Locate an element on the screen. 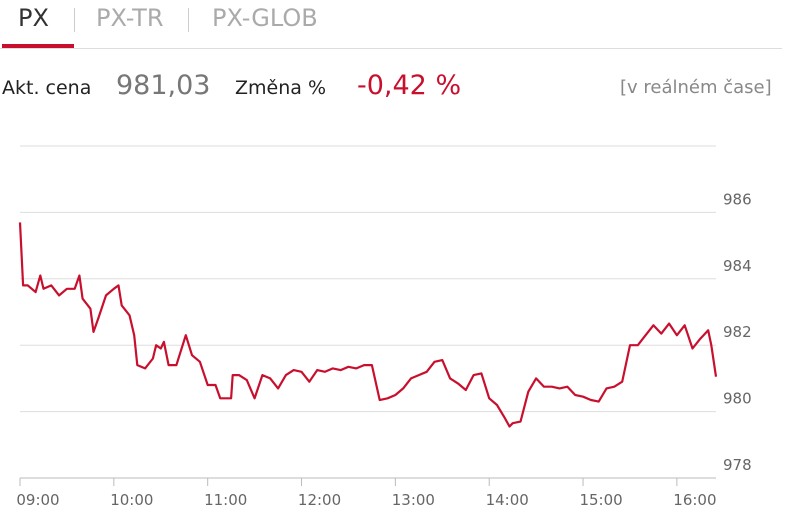  tab-underline is located at coordinates (38, 46).